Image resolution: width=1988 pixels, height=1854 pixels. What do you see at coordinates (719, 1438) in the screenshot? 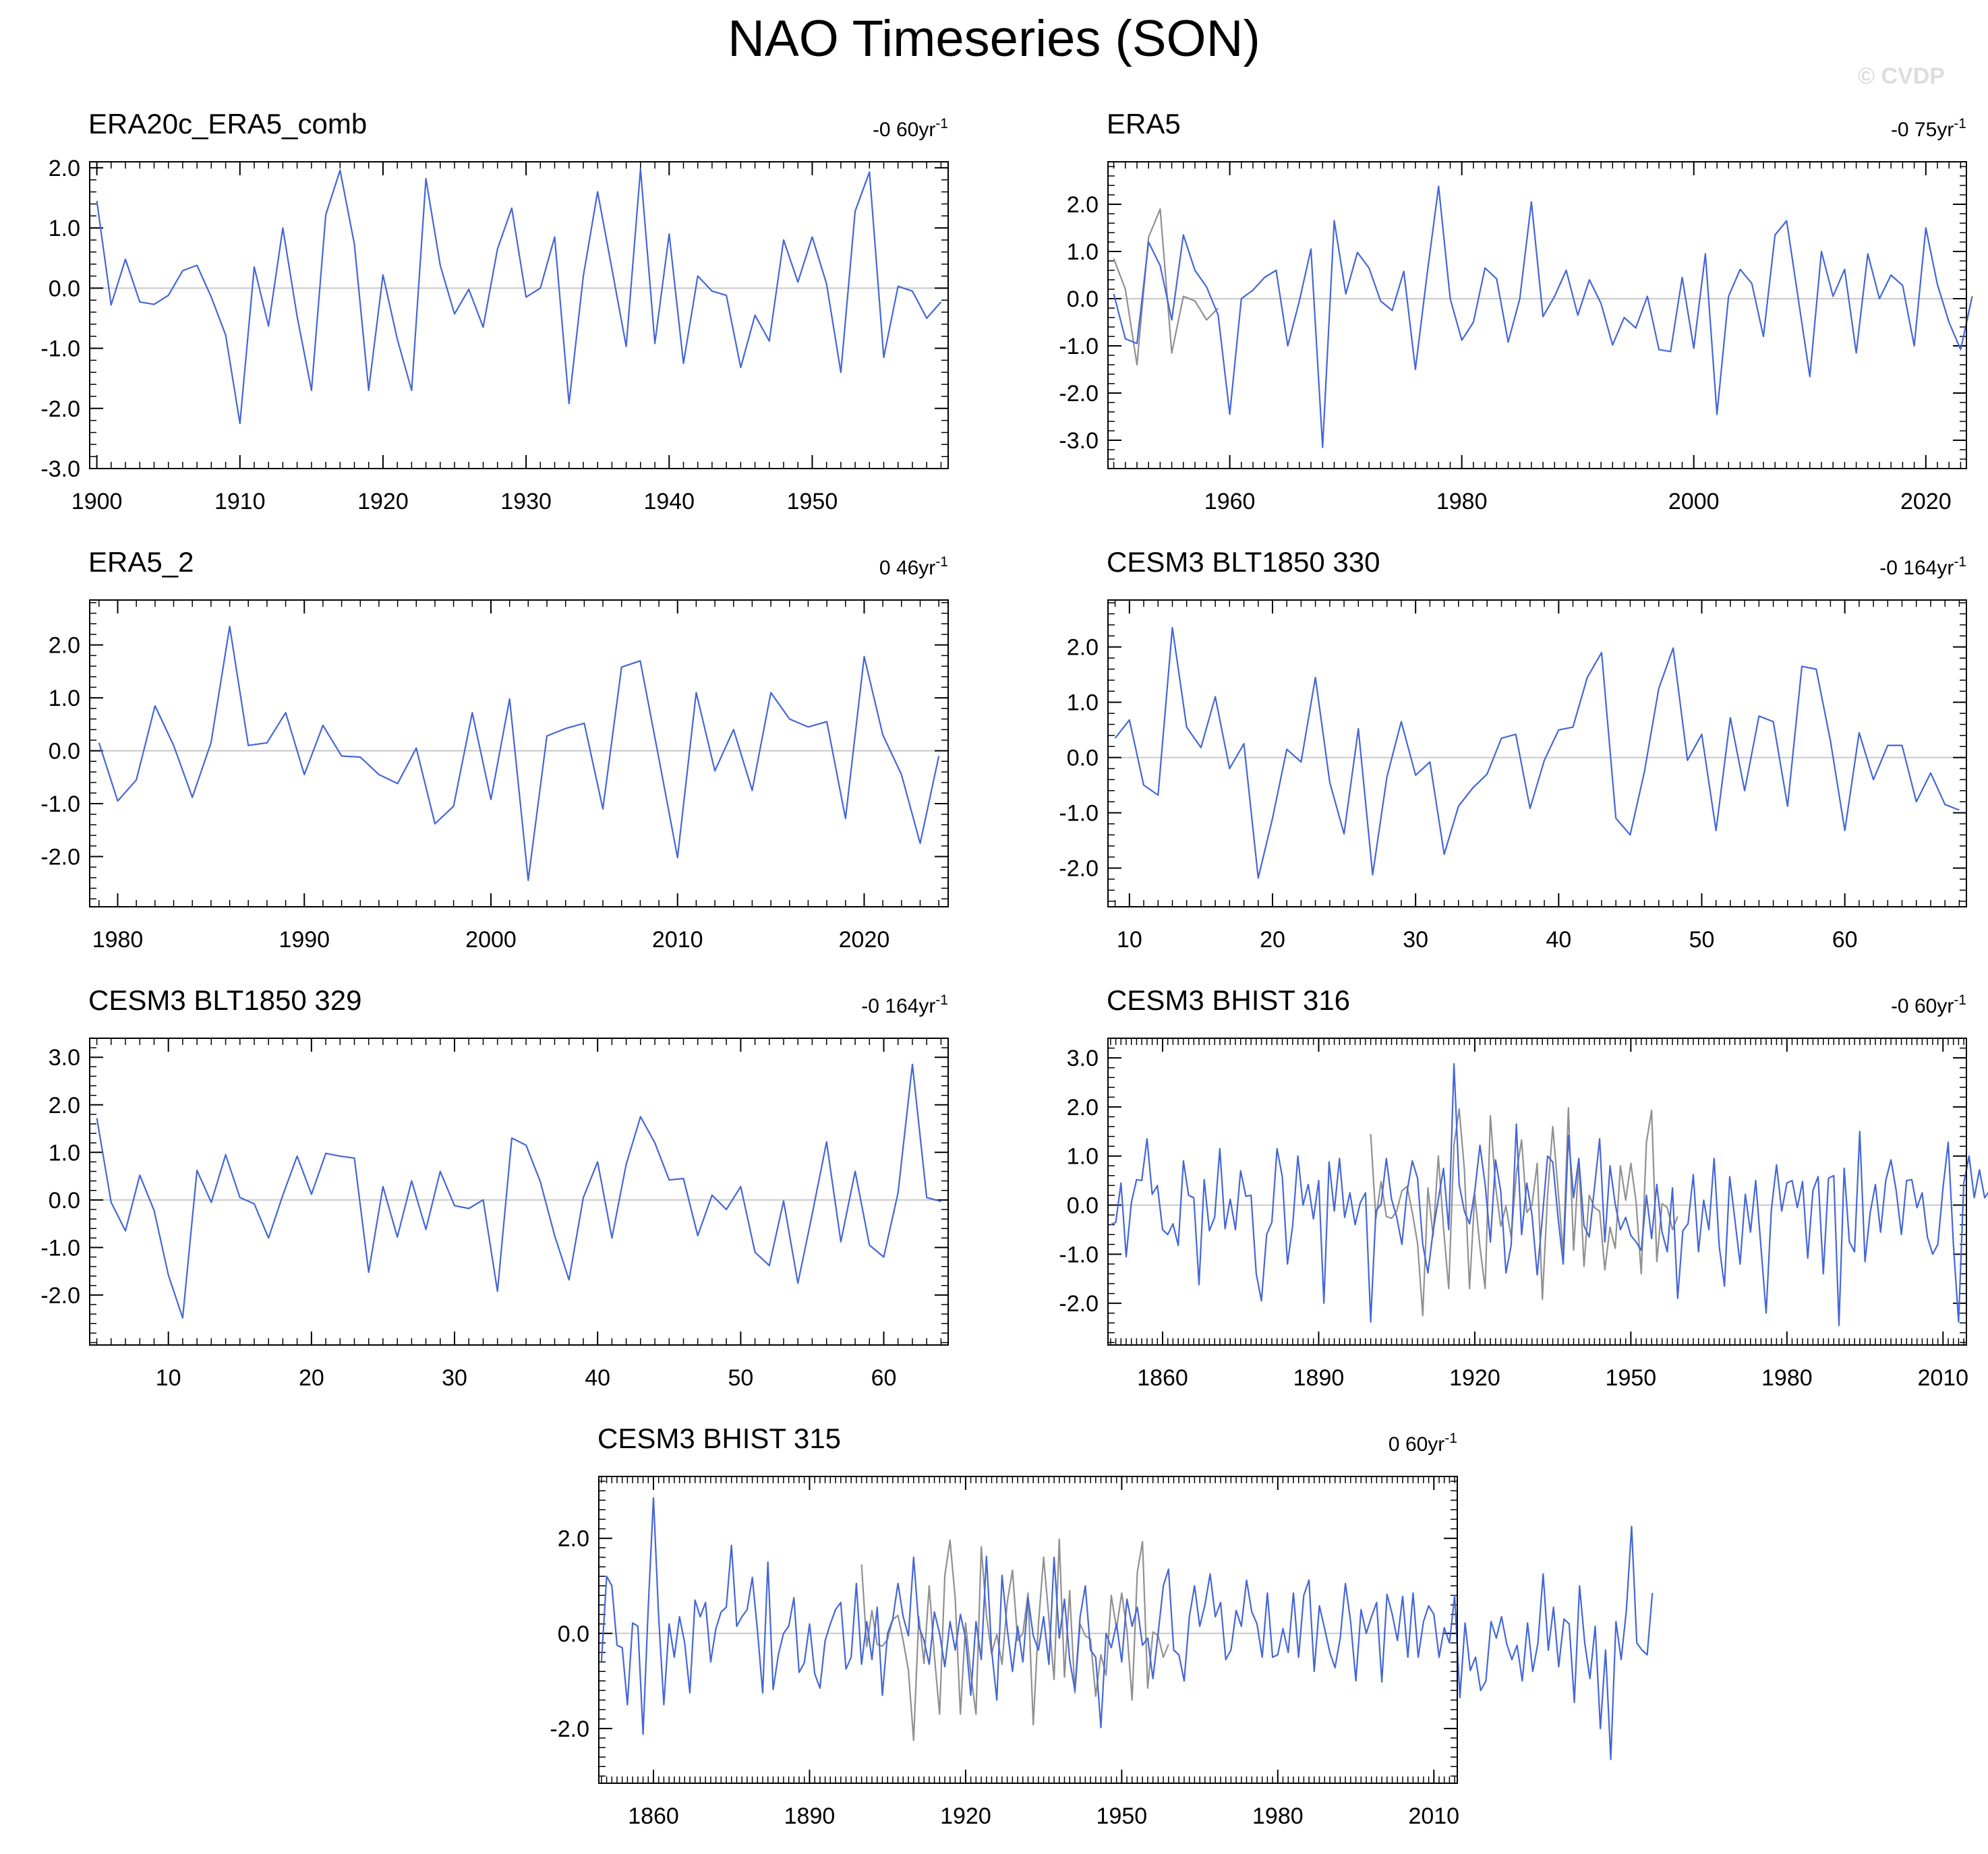
I see `panel-title: CESM3 BHIST 315` at bounding box center [719, 1438].